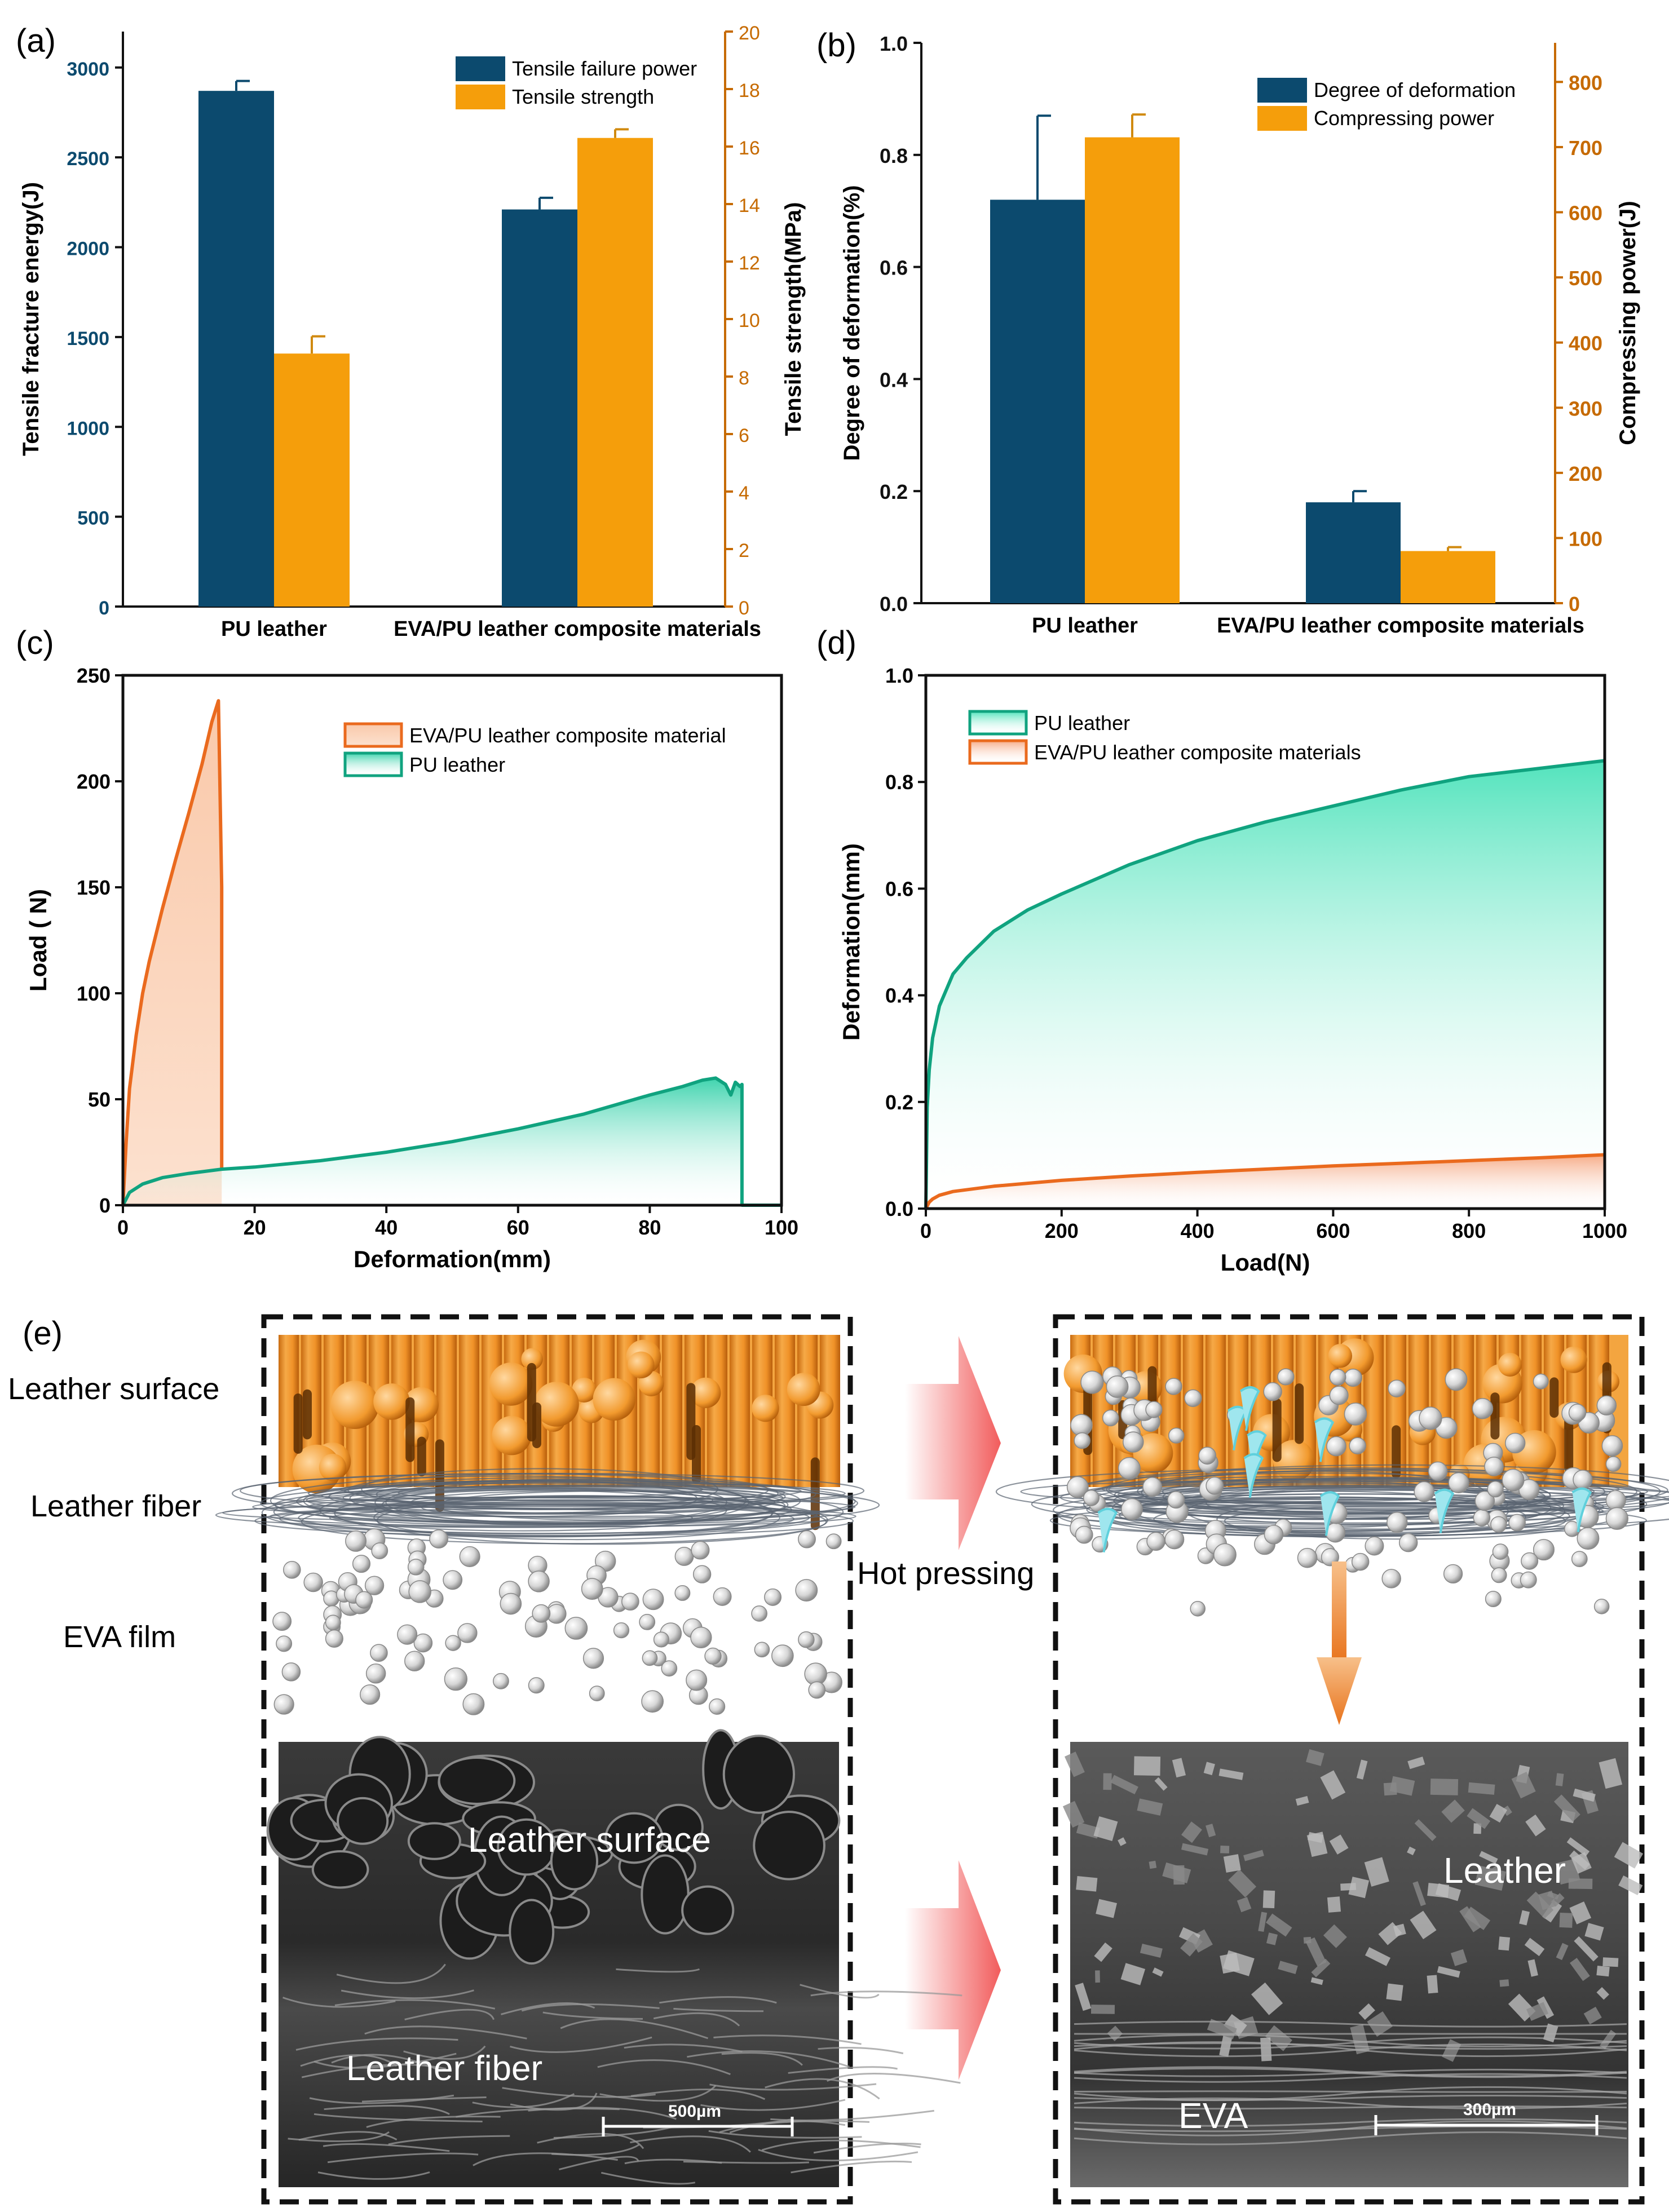  Describe the element at coordinates (953, 1970) in the screenshot. I see `sem-arrow-icon` at that location.